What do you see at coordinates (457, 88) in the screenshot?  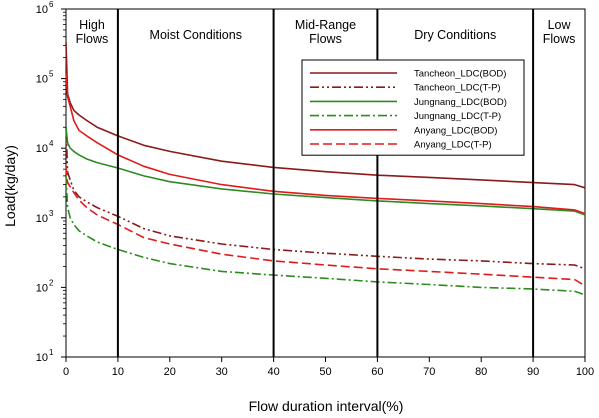 I see `legend-label: Tancheon_LDC(T-P)` at bounding box center [457, 88].